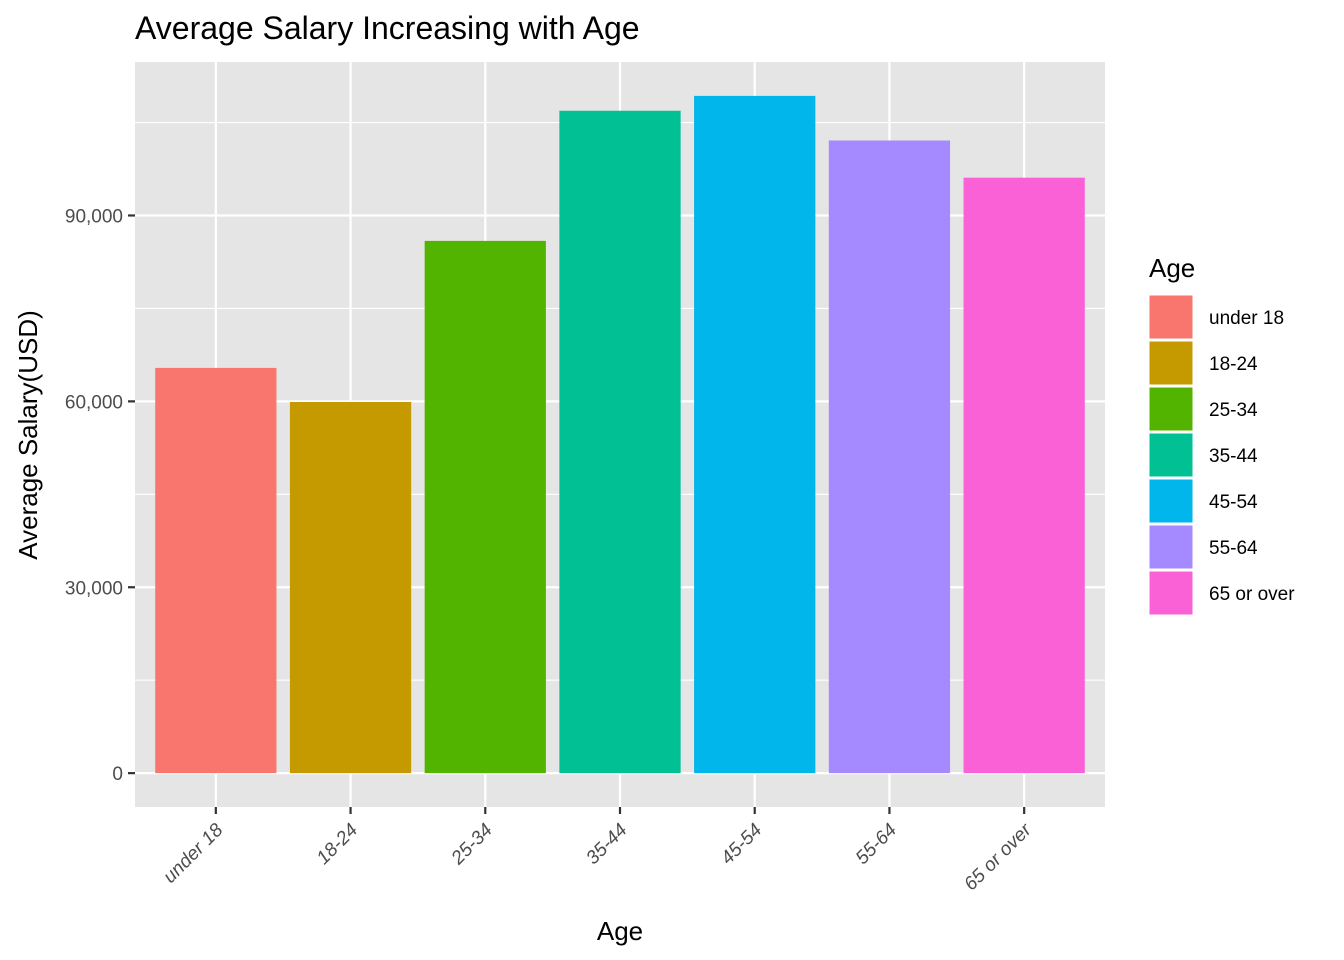 The width and height of the screenshot is (1344, 960). I want to click on bar-65-or-over, so click(1024, 475).